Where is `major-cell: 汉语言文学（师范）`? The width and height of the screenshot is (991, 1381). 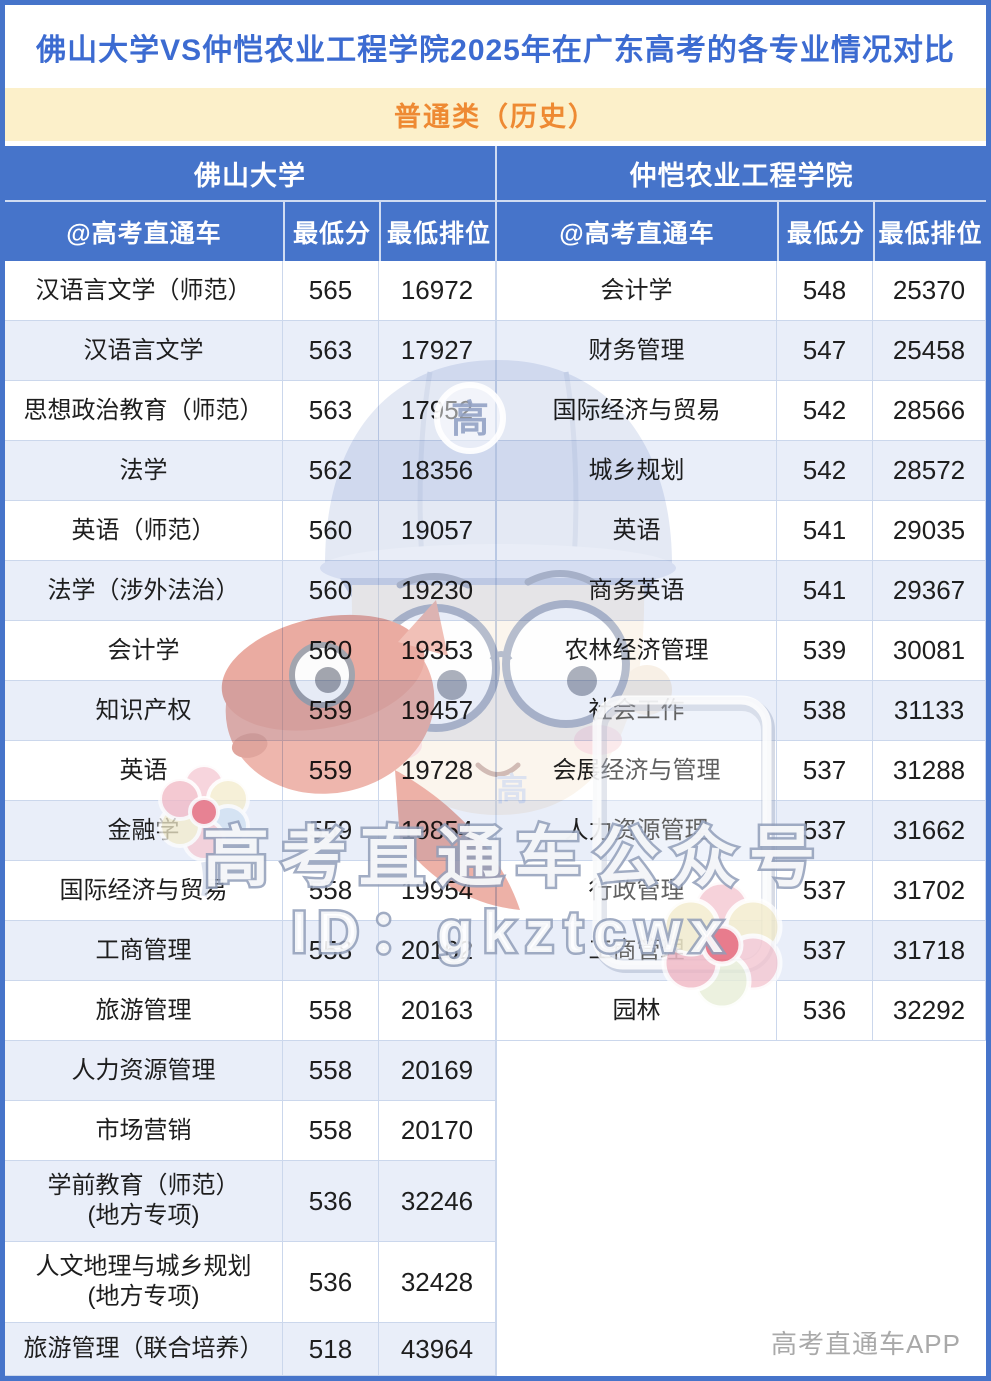 major-cell: 汉语言文学（师范） is located at coordinates (144, 291).